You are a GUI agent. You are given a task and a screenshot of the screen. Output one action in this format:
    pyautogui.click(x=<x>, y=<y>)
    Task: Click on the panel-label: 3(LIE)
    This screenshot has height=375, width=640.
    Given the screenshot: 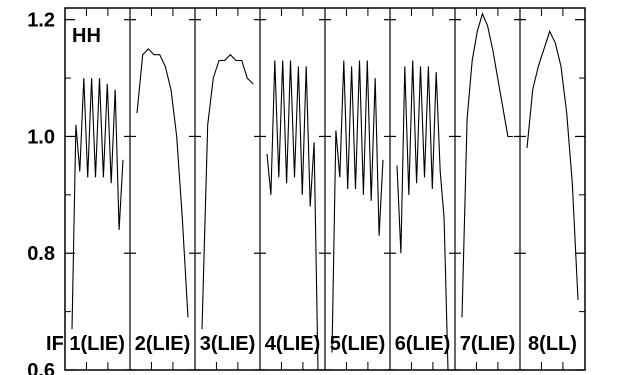 What is the action you would take?
    pyautogui.click(x=228, y=344)
    